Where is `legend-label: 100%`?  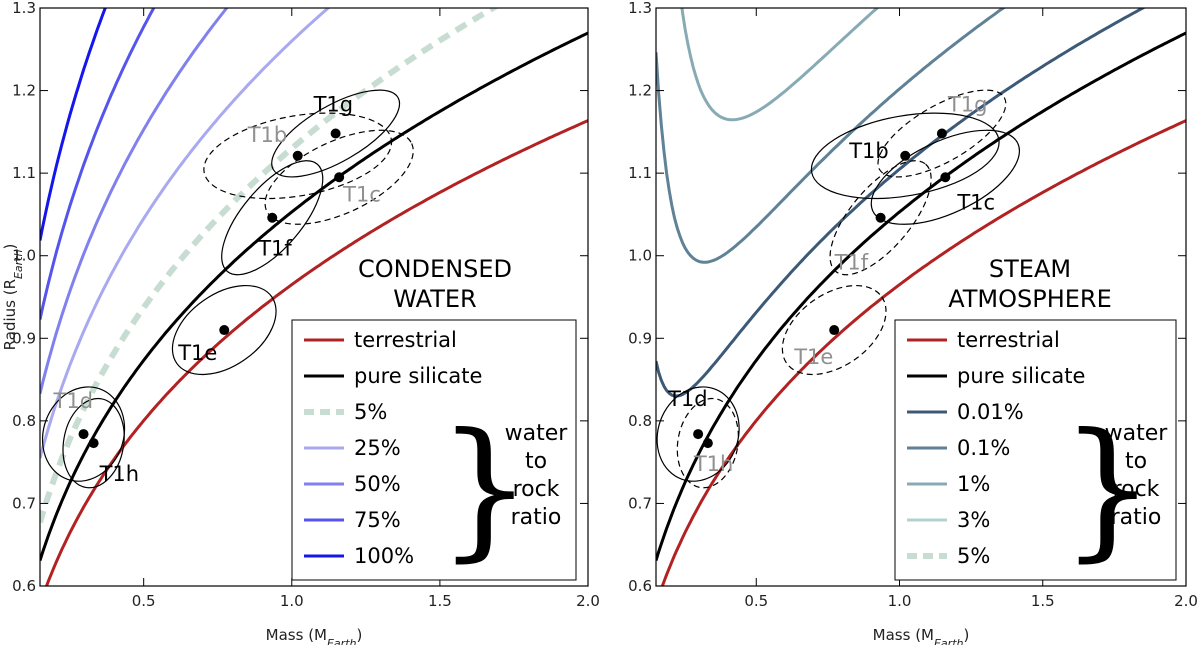 legend-label: 100% is located at coordinates (384, 556).